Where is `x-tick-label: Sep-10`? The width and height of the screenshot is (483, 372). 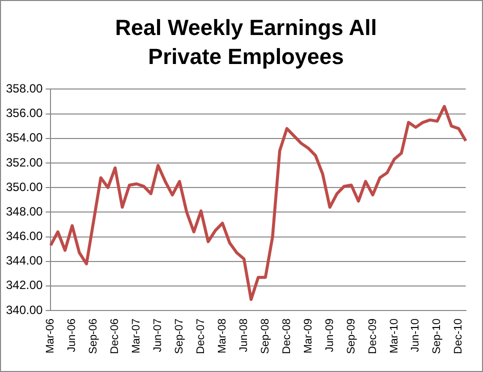 x-tick-label: Sep-10 is located at coordinates (437, 336).